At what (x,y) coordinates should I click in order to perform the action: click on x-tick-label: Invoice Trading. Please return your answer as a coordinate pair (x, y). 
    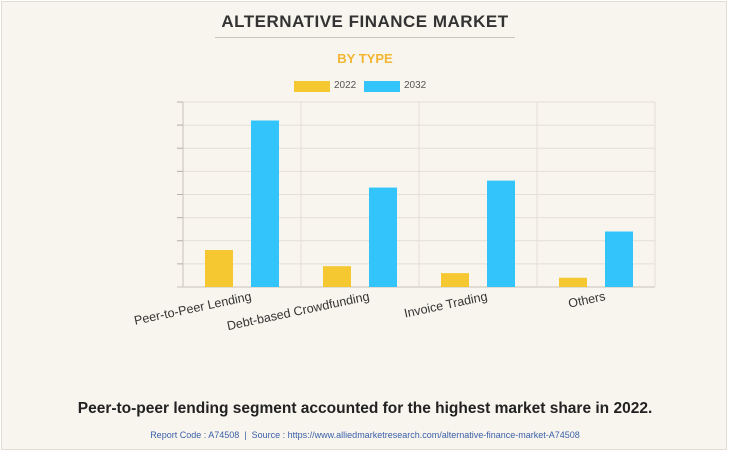
    Looking at the image, I should click on (446, 304).